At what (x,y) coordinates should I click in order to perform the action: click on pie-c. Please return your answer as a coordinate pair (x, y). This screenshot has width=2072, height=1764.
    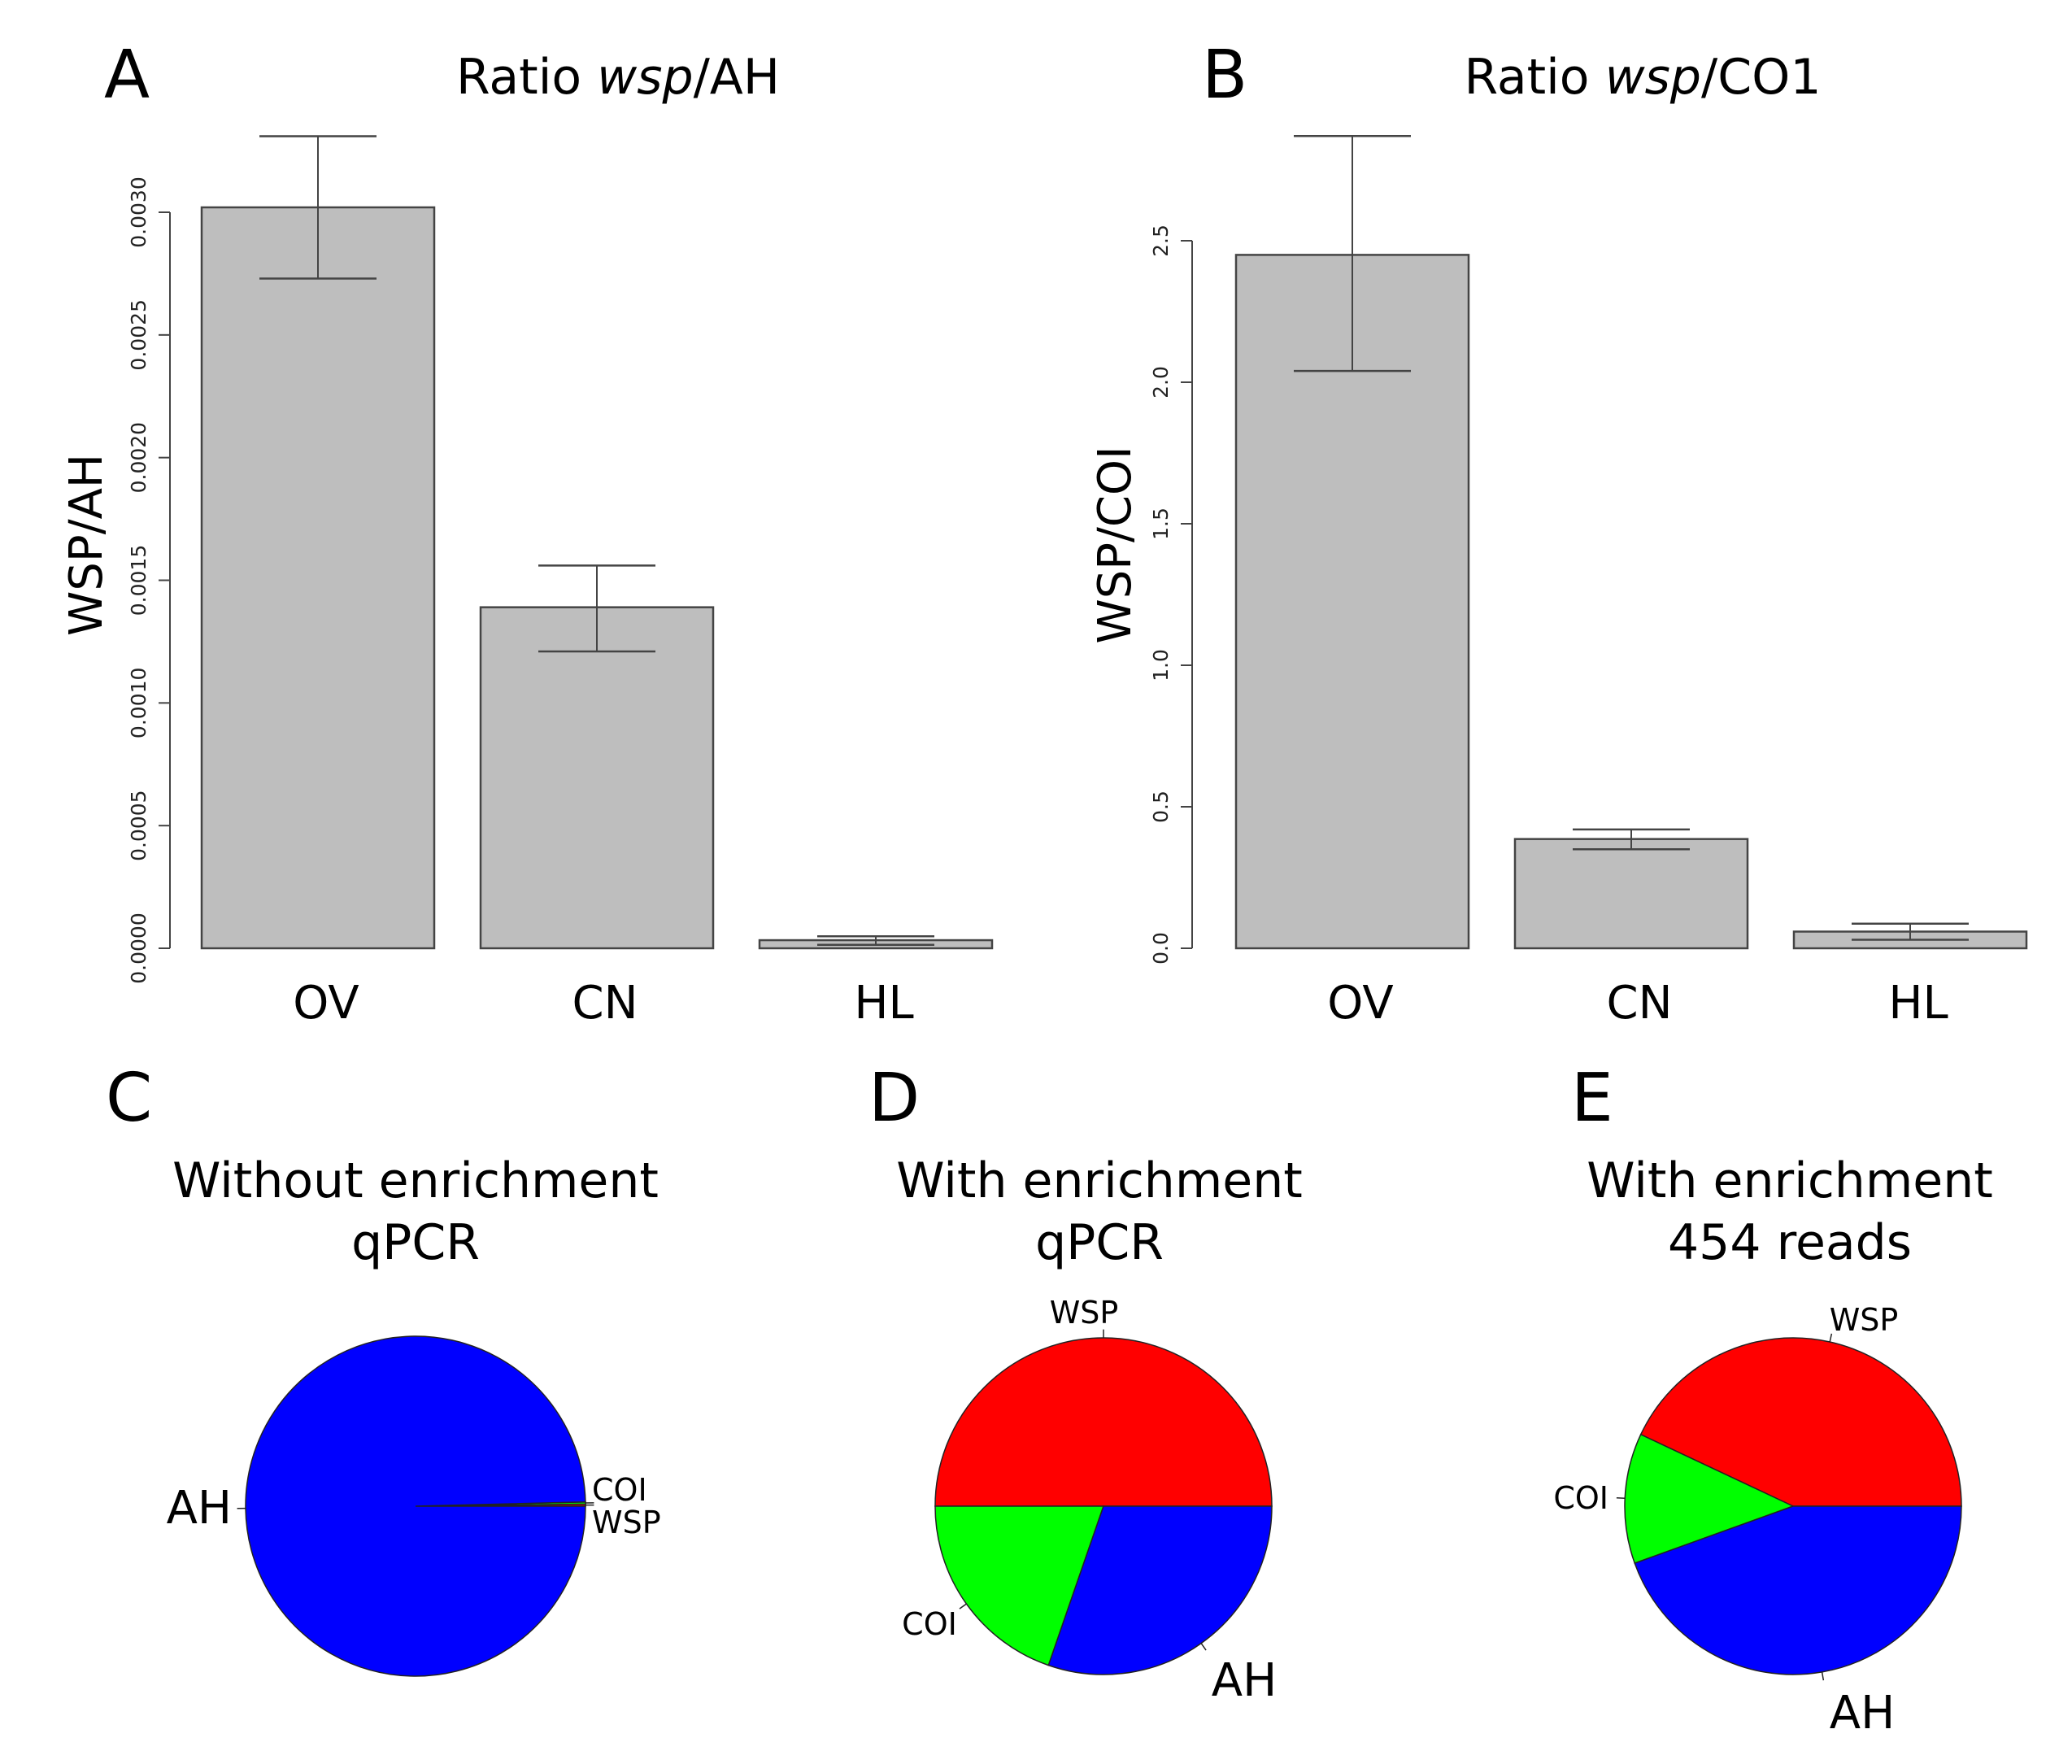
    Looking at the image, I should click on (416, 1506).